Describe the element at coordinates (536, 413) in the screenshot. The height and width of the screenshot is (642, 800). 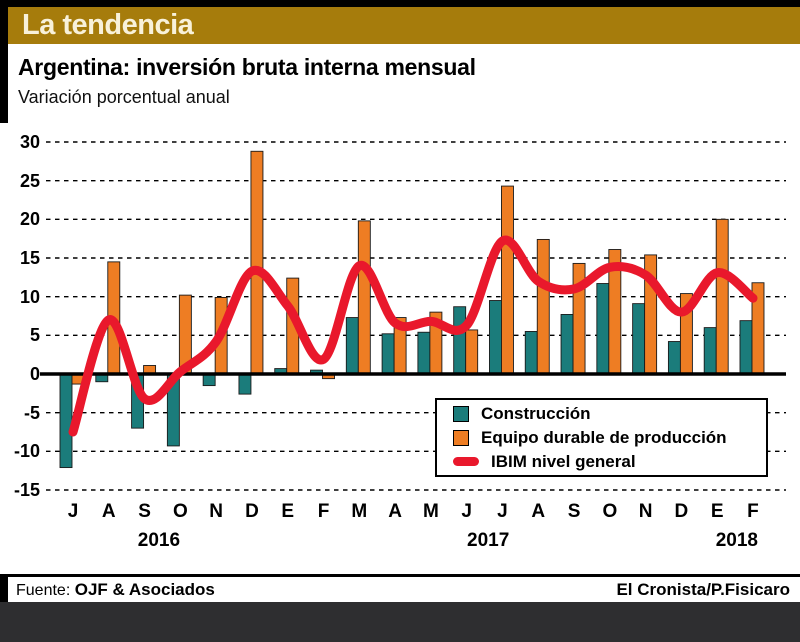
I see `legend-label-construccion: Construcción` at that location.